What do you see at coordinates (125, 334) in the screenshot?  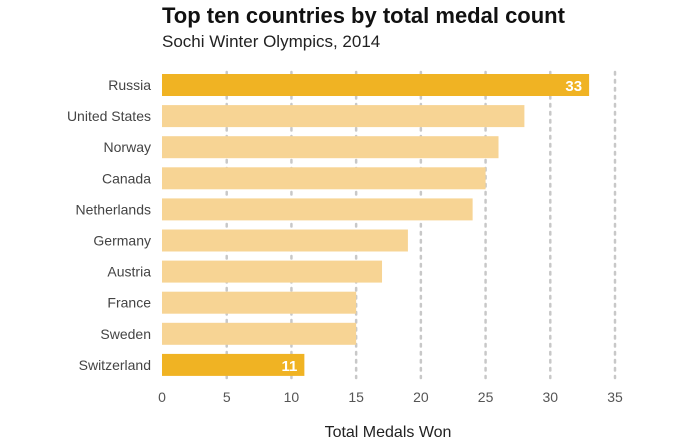 I see `category-label: Sweden` at bounding box center [125, 334].